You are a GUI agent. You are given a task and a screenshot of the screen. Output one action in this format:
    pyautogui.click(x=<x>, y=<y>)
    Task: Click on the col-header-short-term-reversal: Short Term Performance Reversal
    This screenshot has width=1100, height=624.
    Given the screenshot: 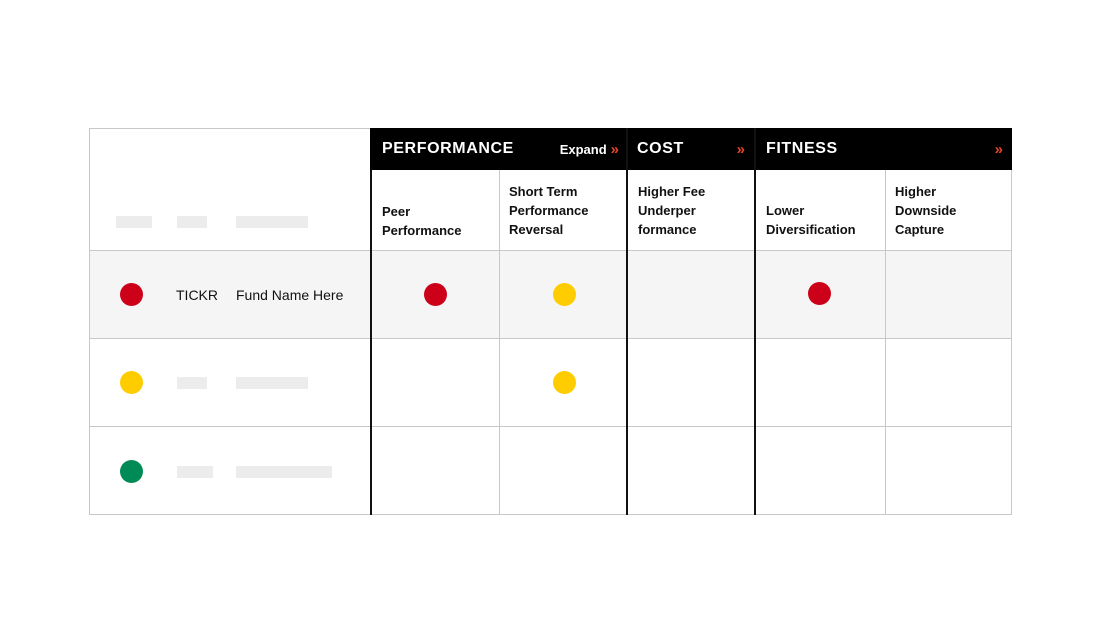 What is the action you would take?
    pyautogui.click(x=549, y=210)
    